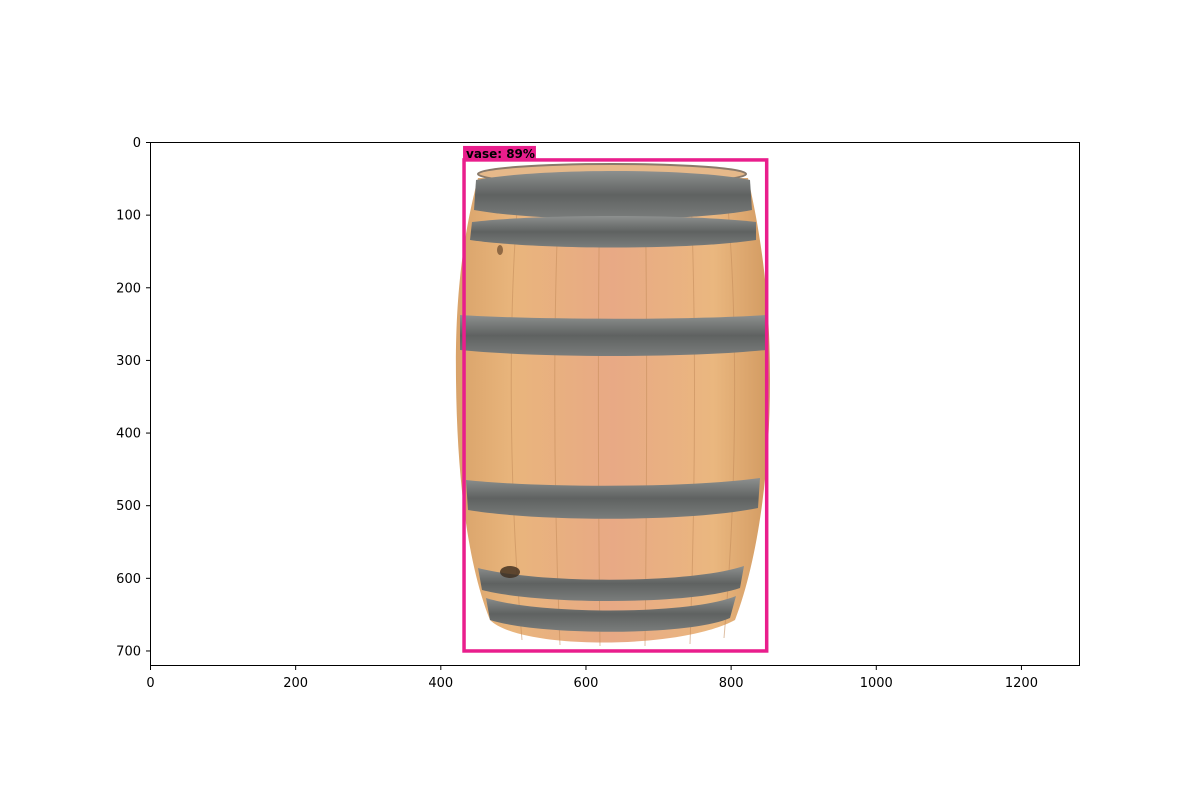 This screenshot has height=800, width=1200. Describe the element at coordinates (128, 651) in the screenshot. I see `y-tick-label: 700` at that location.